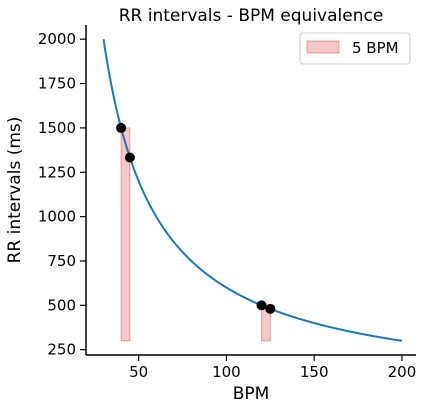 This screenshot has width=426, height=410. What do you see at coordinates (61, 261) in the screenshot?
I see `y-tick-label: 750` at bounding box center [61, 261].